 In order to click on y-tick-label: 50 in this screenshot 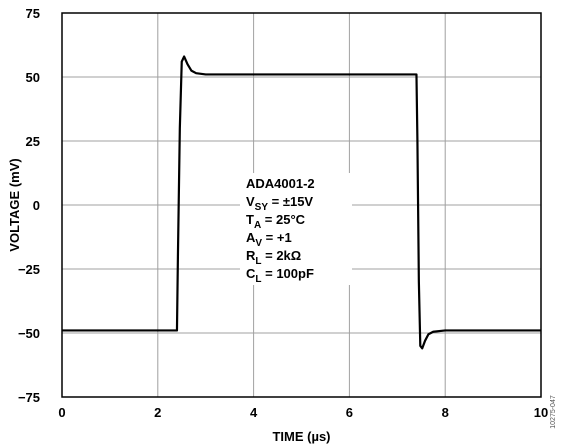, I will do `click(33, 77)`.